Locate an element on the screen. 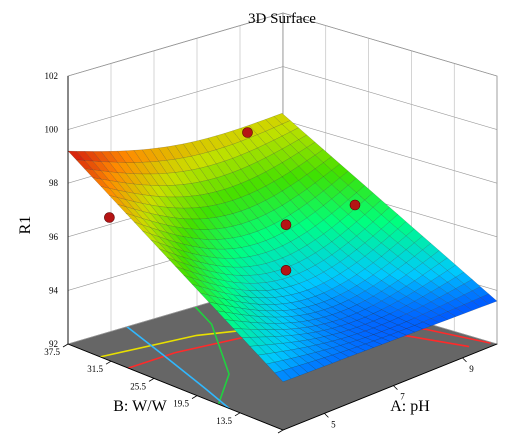 This screenshot has width=505, height=439. y-tick-label: 19.5 is located at coordinates (181, 404).